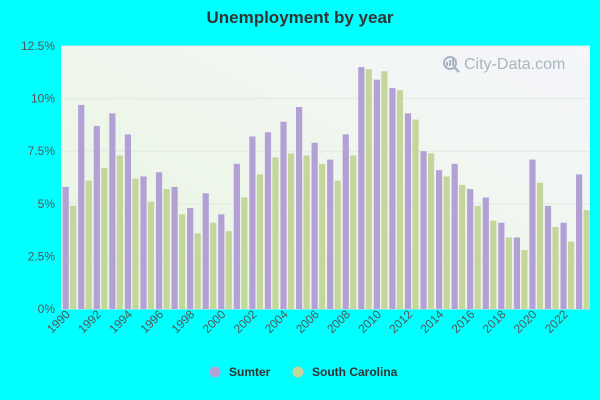 The width and height of the screenshot is (600, 400). What do you see at coordinates (306, 232) in the screenshot?
I see `bar-south-carolina-2005` at bounding box center [306, 232].